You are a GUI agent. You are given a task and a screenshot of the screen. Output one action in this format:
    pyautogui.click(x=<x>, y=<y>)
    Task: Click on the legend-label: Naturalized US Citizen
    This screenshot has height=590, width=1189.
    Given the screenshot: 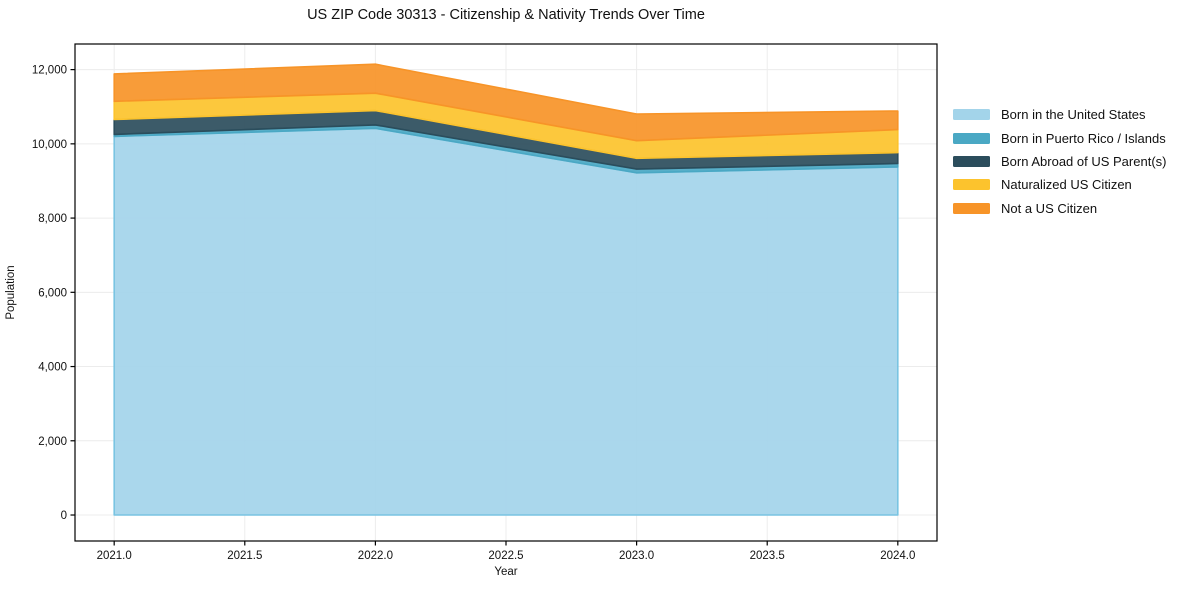 What is the action you would take?
    pyautogui.click(x=1066, y=185)
    